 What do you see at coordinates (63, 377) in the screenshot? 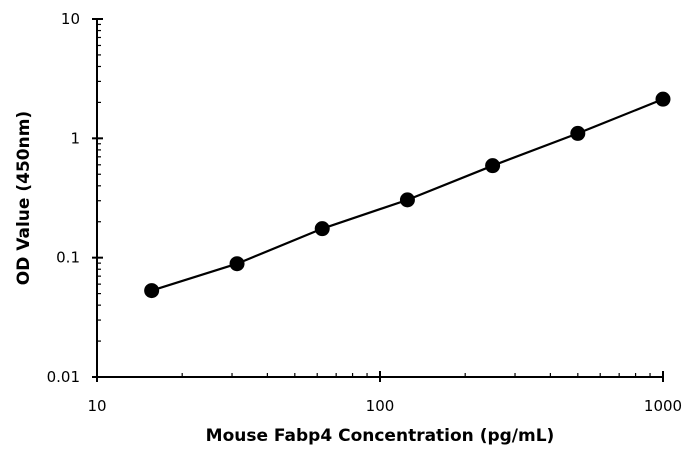
I see `y-tick-label: 0.01` at bounding box center [63, 377].